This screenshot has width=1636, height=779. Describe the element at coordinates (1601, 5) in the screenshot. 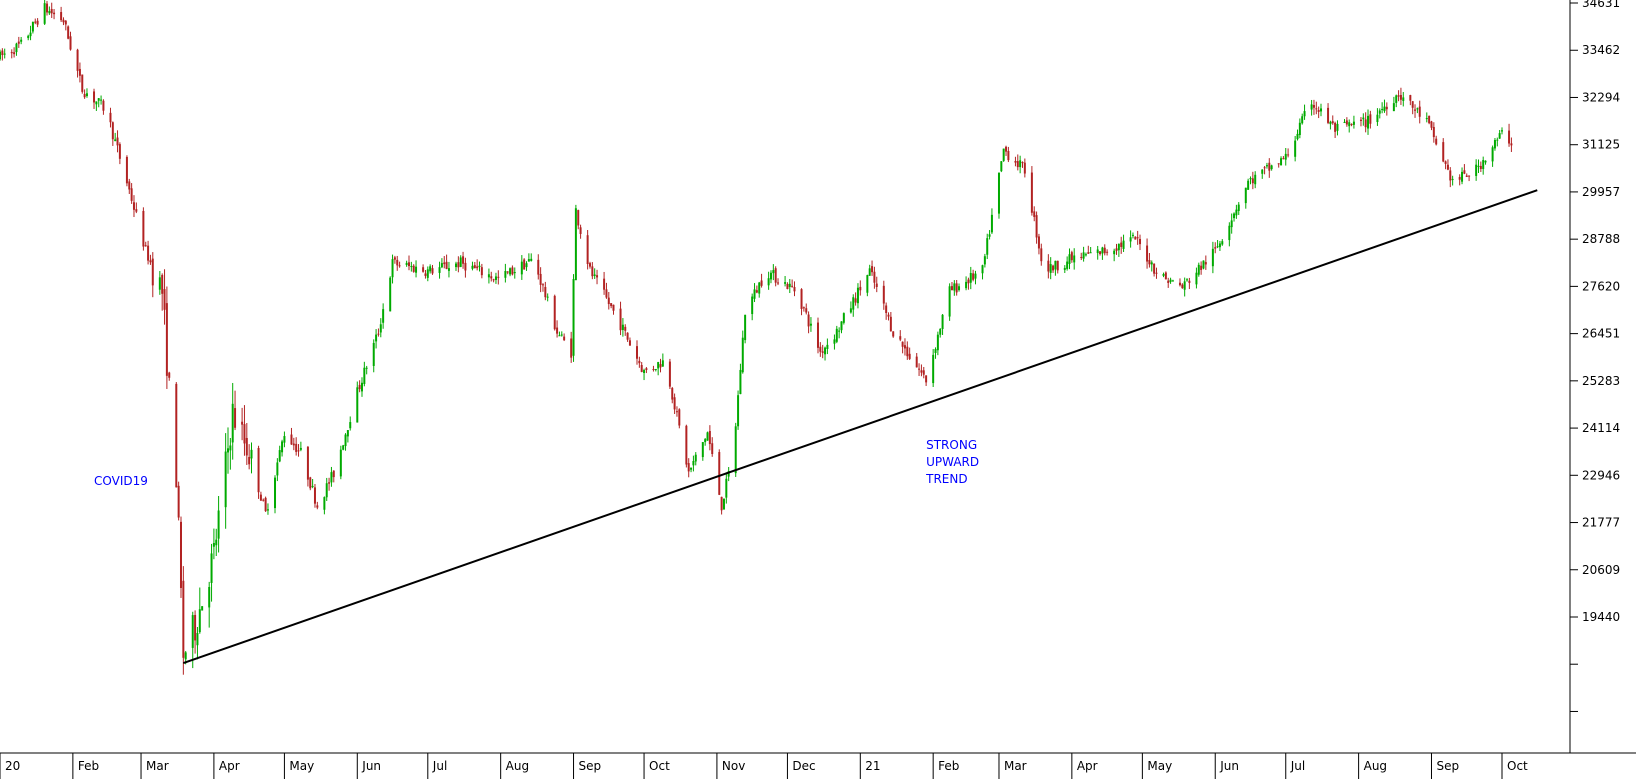

I see `y-tick-label: 34631` at that location.